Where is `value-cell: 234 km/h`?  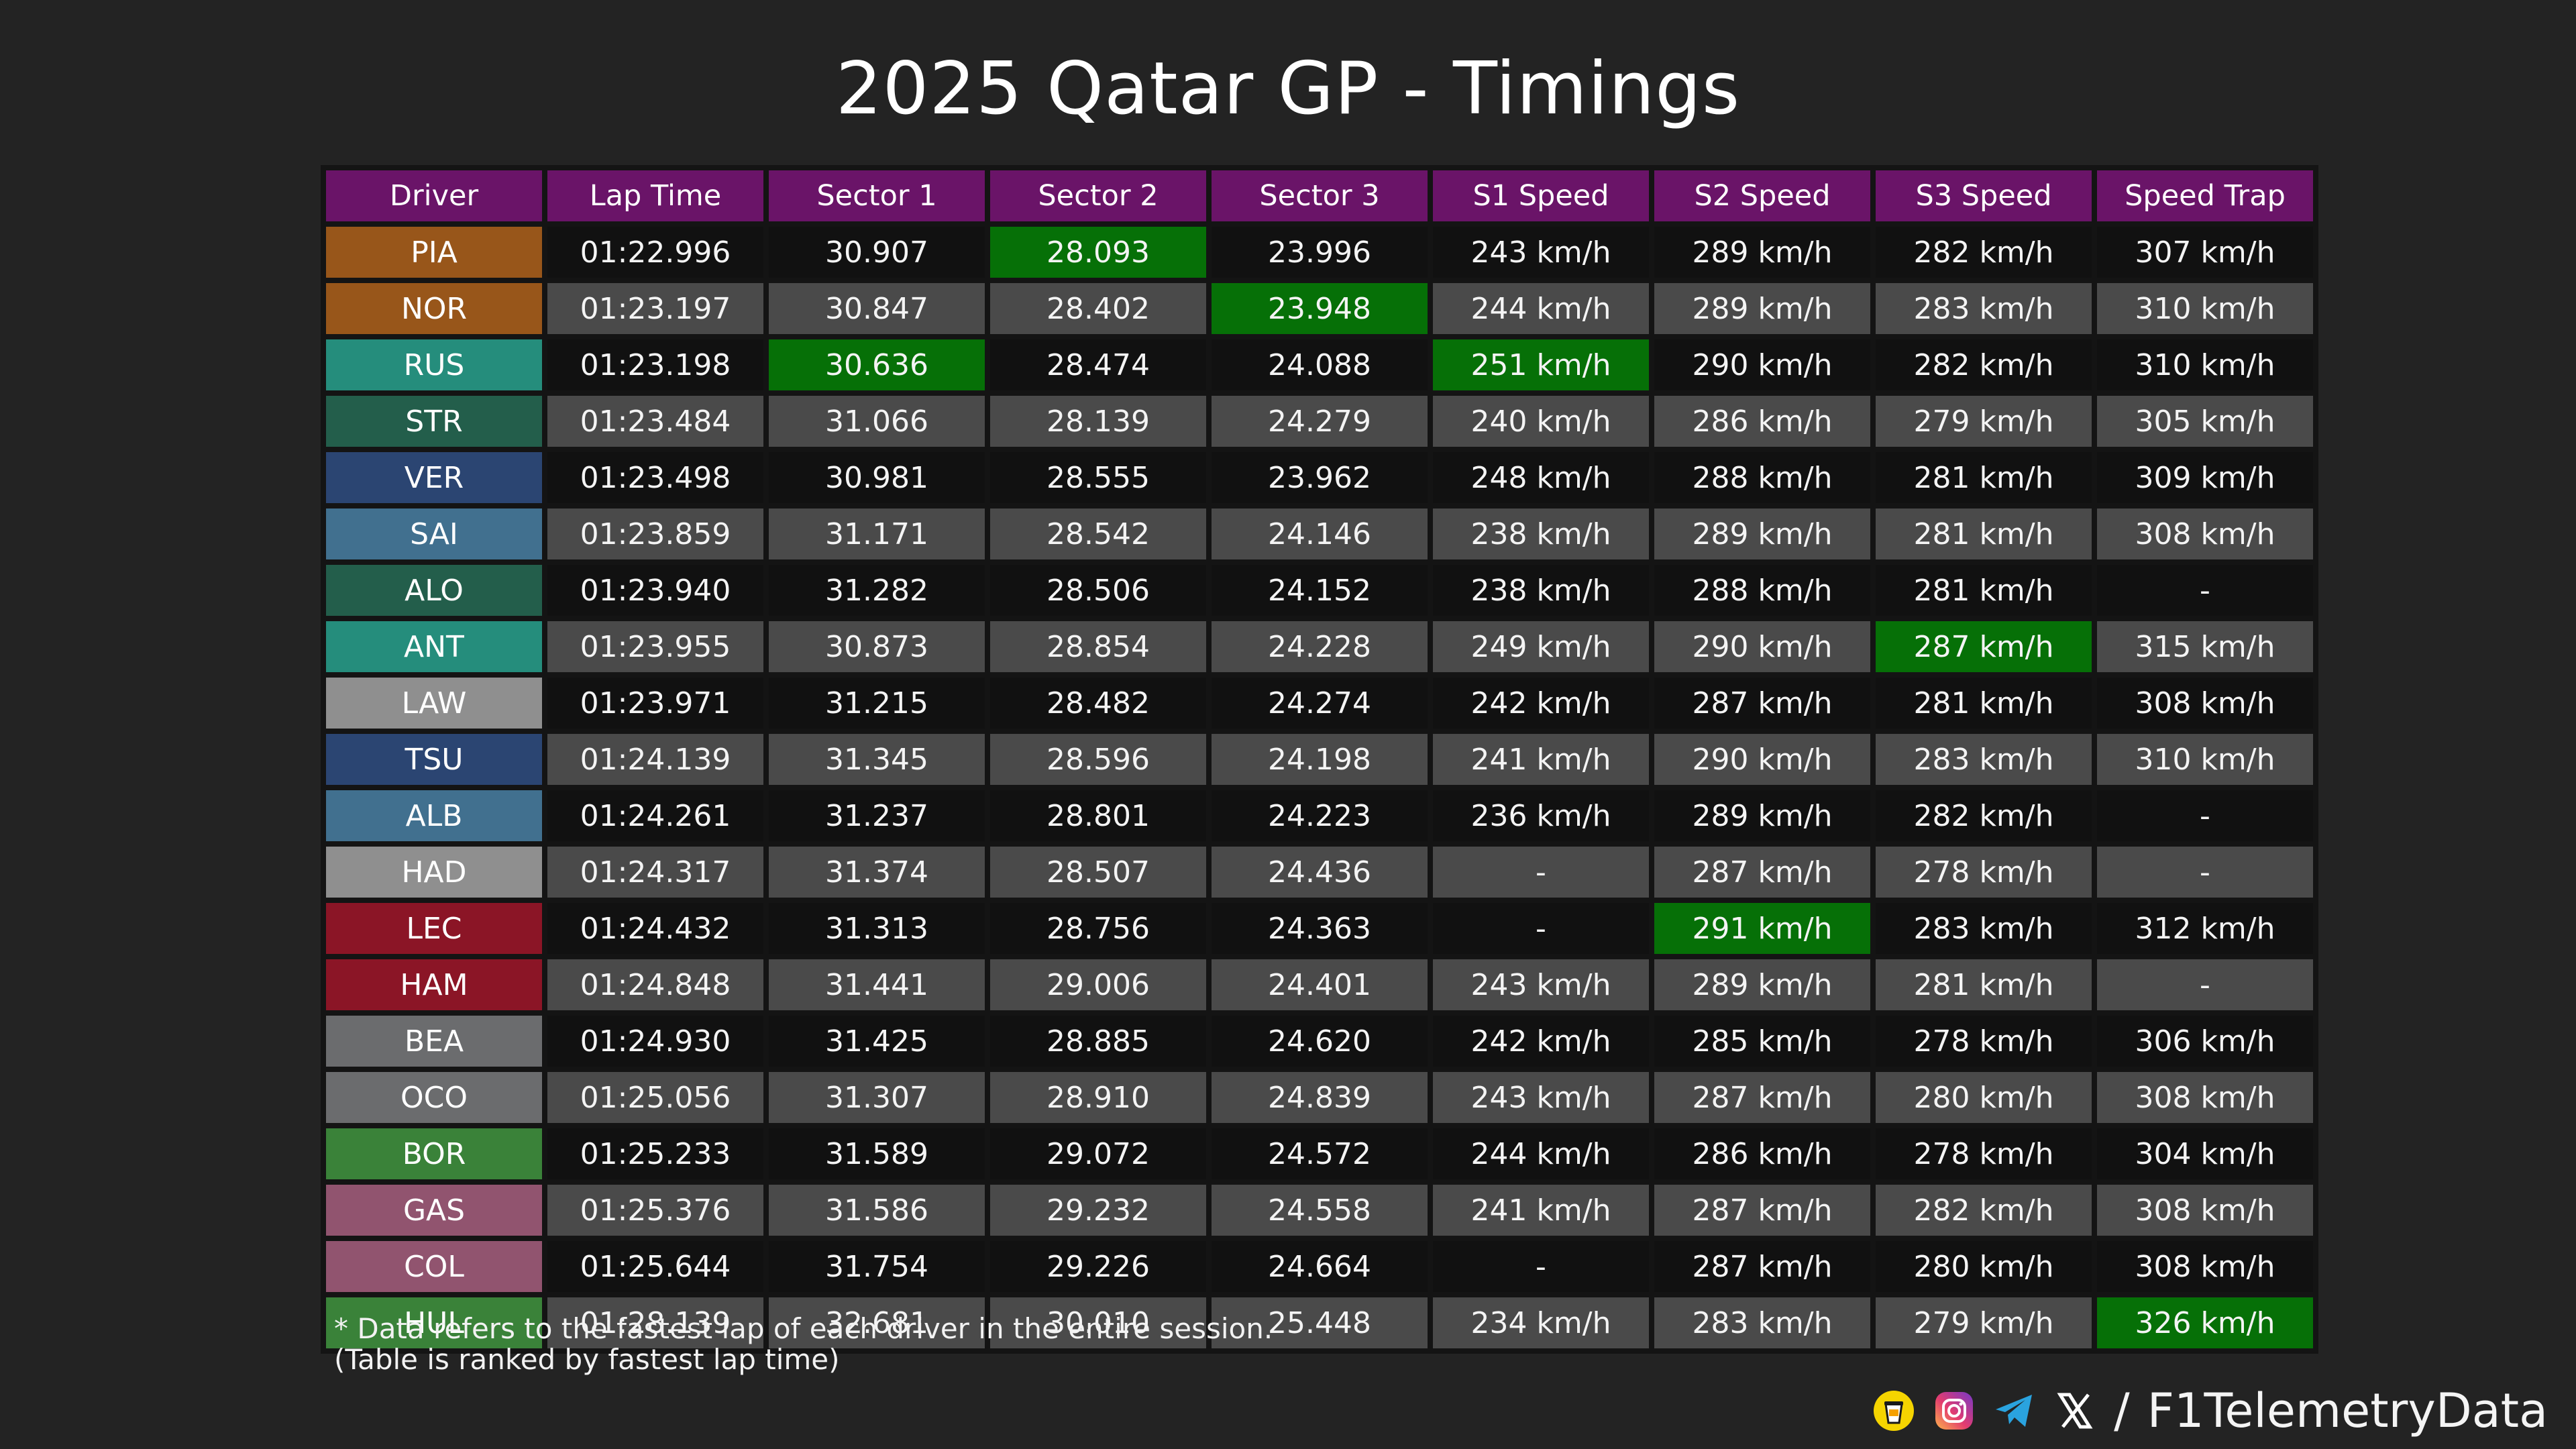
value-cell: 234 km/h is located at coordinates (1541, 1323).